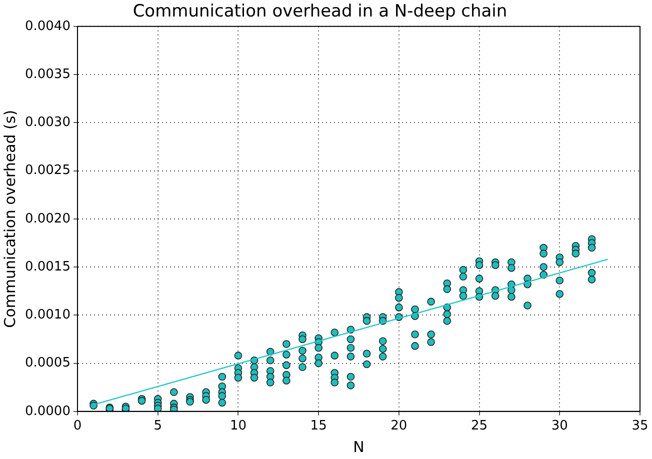 Image resolution: width=652 pixels, height=459 pixels. Describe the element at coordinates (158, 426) in the screenshot. I see `x-tick-label: 5` at that location.